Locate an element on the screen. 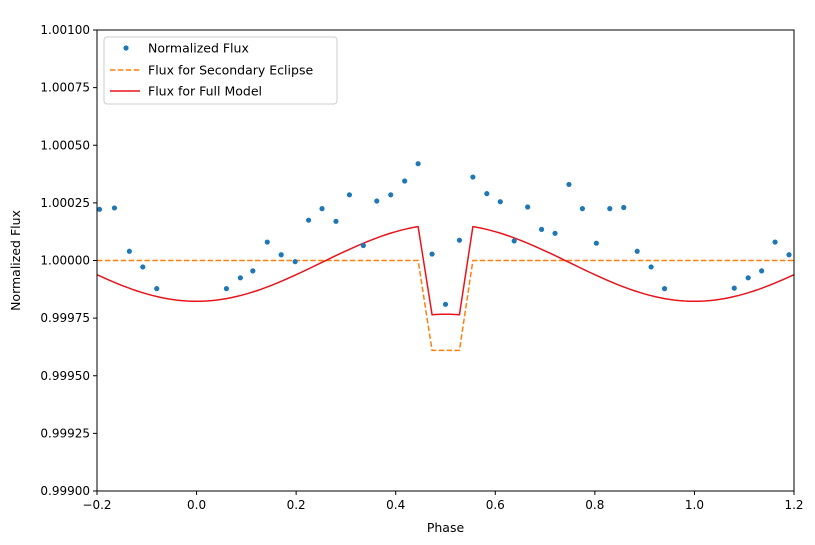  legend-box is located at coordinates (220, 70).